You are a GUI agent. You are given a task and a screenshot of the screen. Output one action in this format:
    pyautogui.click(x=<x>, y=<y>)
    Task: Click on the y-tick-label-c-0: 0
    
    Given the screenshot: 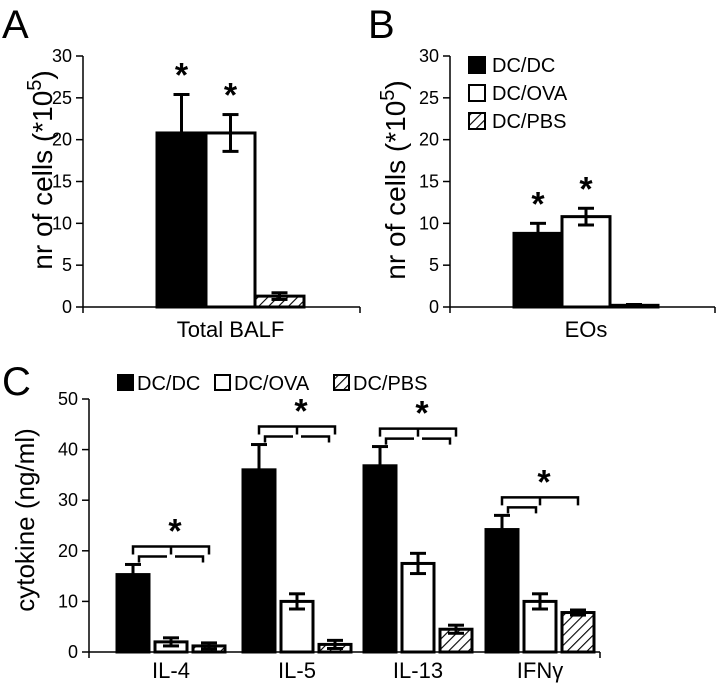 What is the action you would take?
    pyautogui.click(x=73, y=652)
    